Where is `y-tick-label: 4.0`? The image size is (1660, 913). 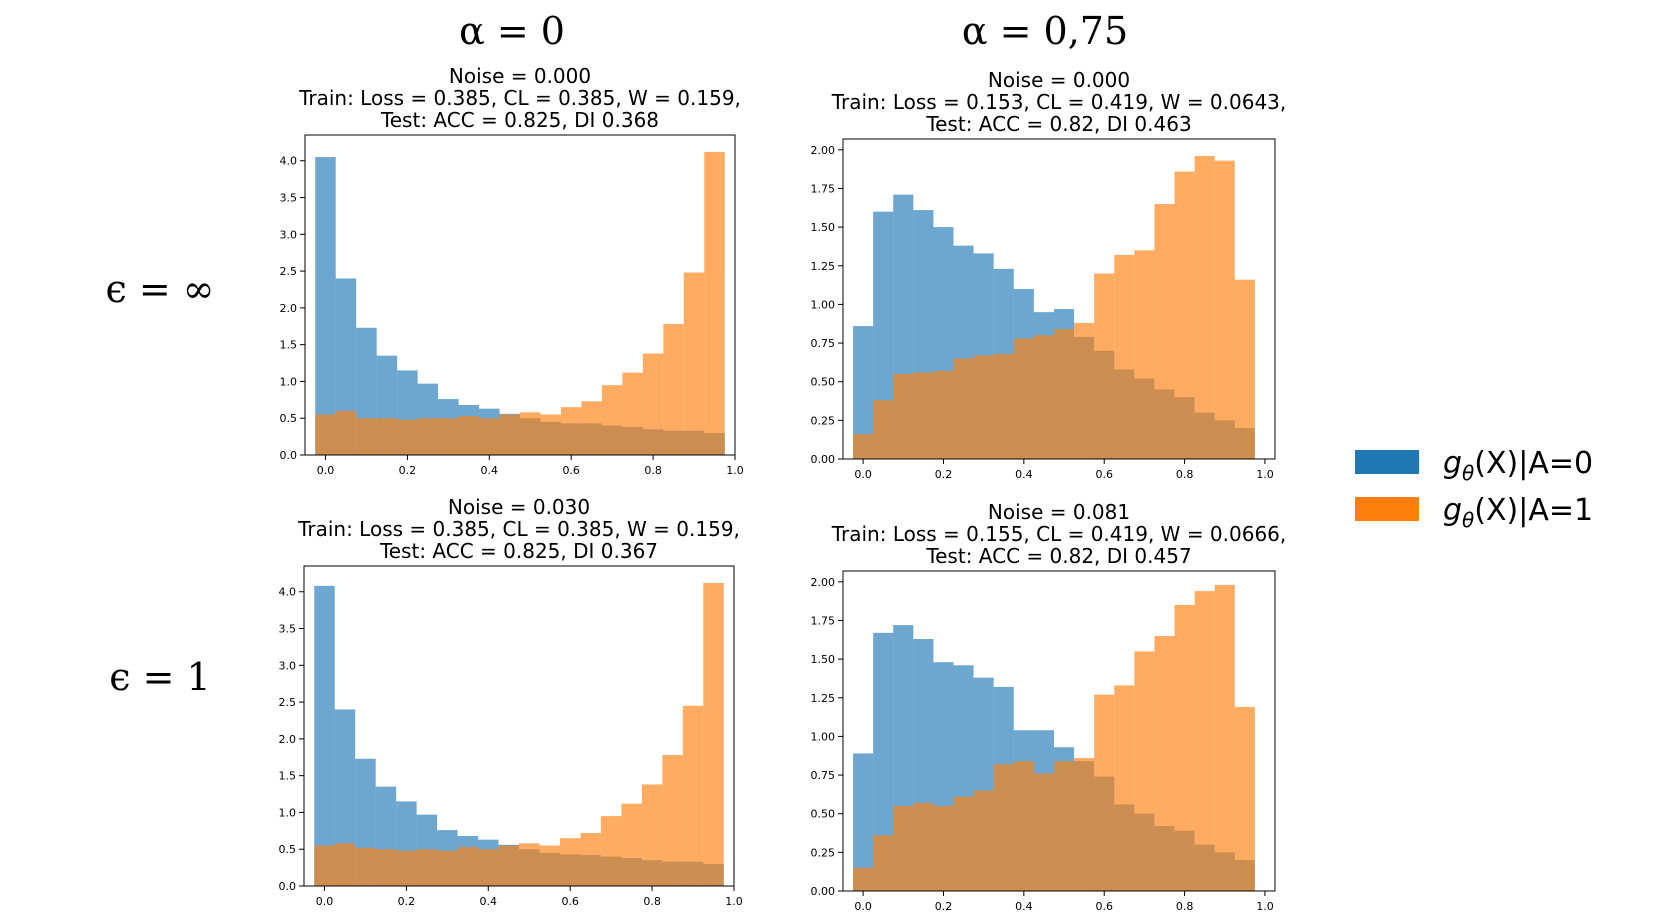
y-tick-label: 4.0 is located at coordinates (288, 592).